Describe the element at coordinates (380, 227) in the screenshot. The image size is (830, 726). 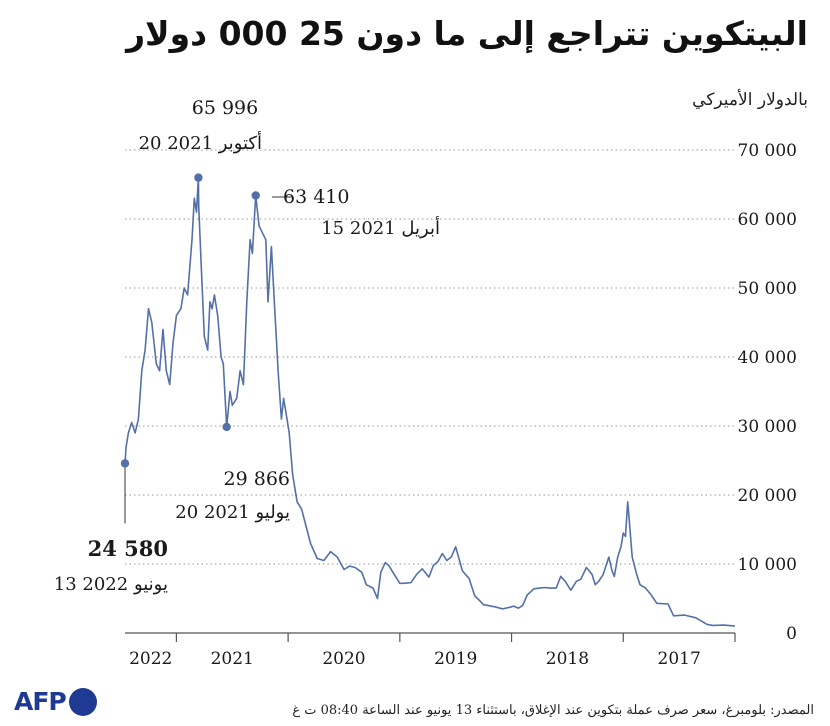
I see `annotation-date: 15 أبريل 2021` at that location.